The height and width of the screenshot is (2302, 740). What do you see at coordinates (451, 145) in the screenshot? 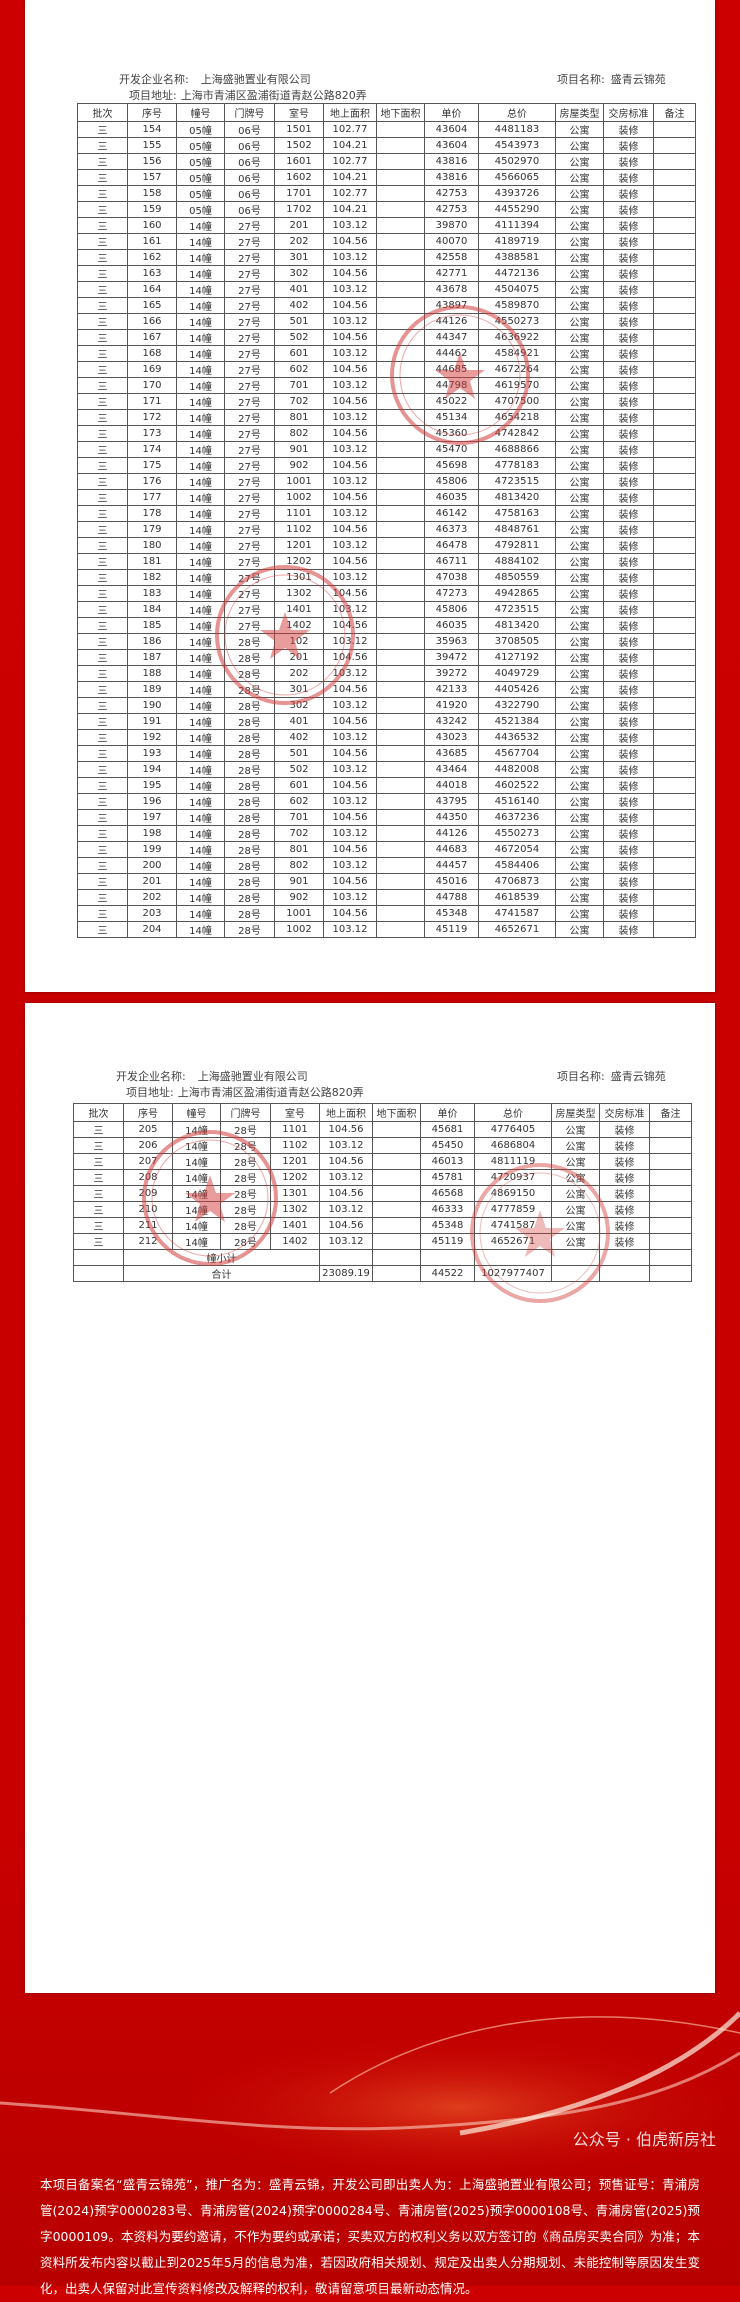
I see `table-cell: 43604` at bounding box center [451, 145].